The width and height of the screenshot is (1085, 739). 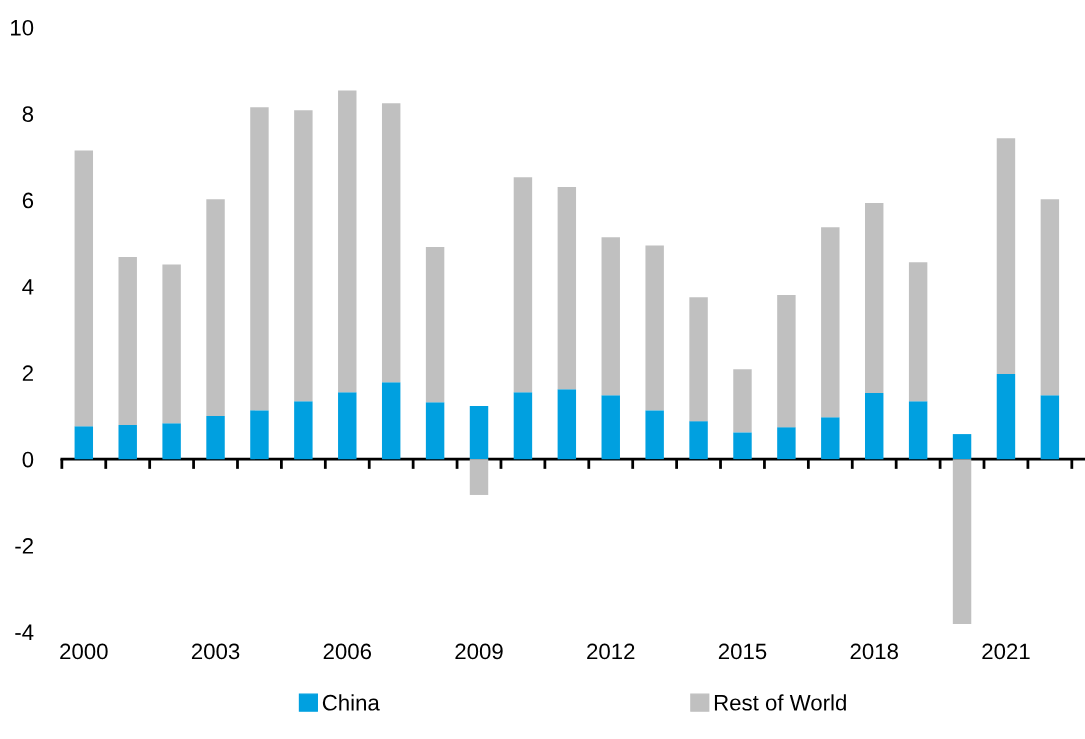 I want to click on x-tick-label: 2006, so click(x=347, y=651).